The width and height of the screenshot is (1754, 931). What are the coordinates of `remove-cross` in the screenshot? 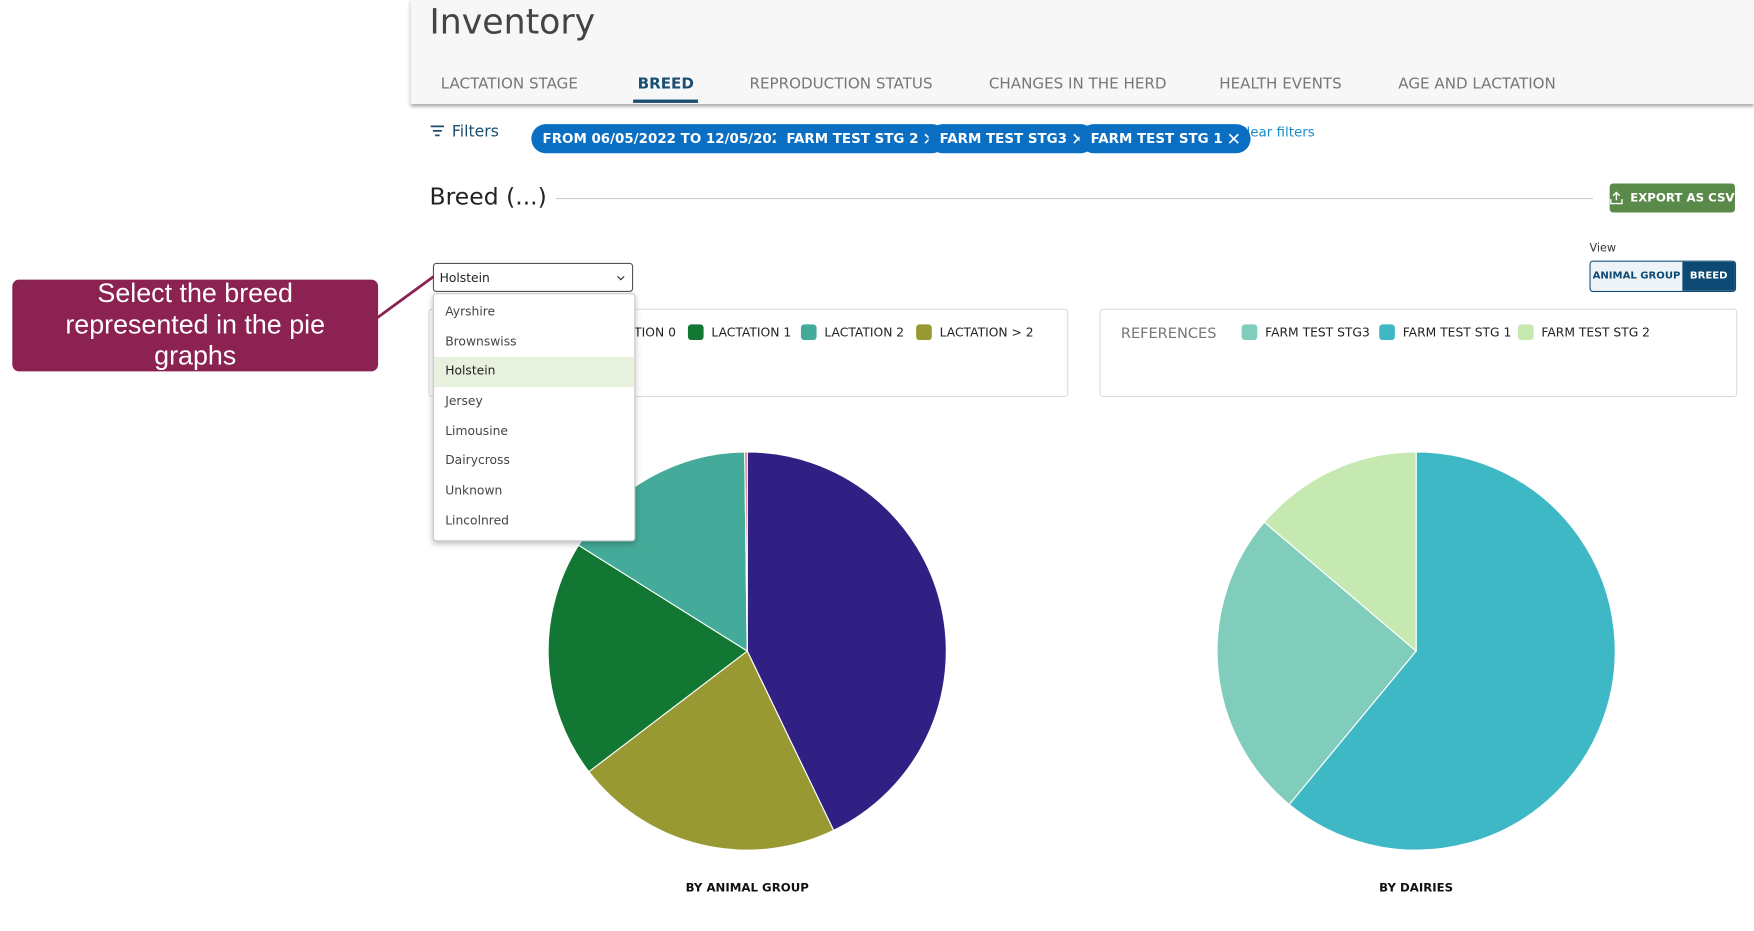 It's located at (1233, 138).